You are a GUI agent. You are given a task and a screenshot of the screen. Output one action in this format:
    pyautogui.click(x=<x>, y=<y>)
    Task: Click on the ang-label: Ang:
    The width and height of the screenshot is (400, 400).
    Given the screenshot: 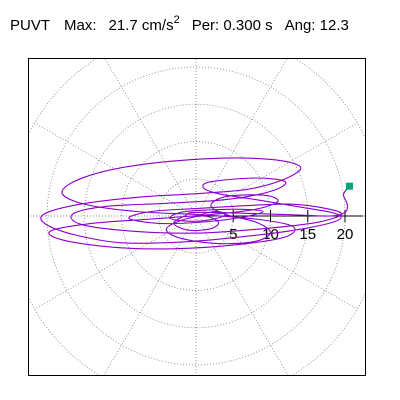 What is the action you would take?
    pyautogui.click(x=300, y=25)
    